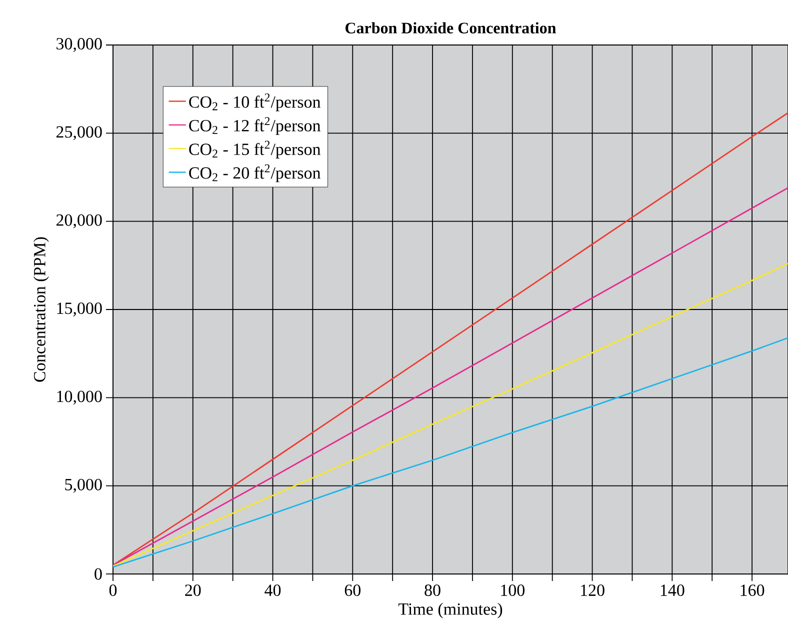  Describe the element at coordinates (255, 126) in the screenshot. I see `legend-label: CO$_{2}$ - 12 ft$^{2}$/person` at that location.